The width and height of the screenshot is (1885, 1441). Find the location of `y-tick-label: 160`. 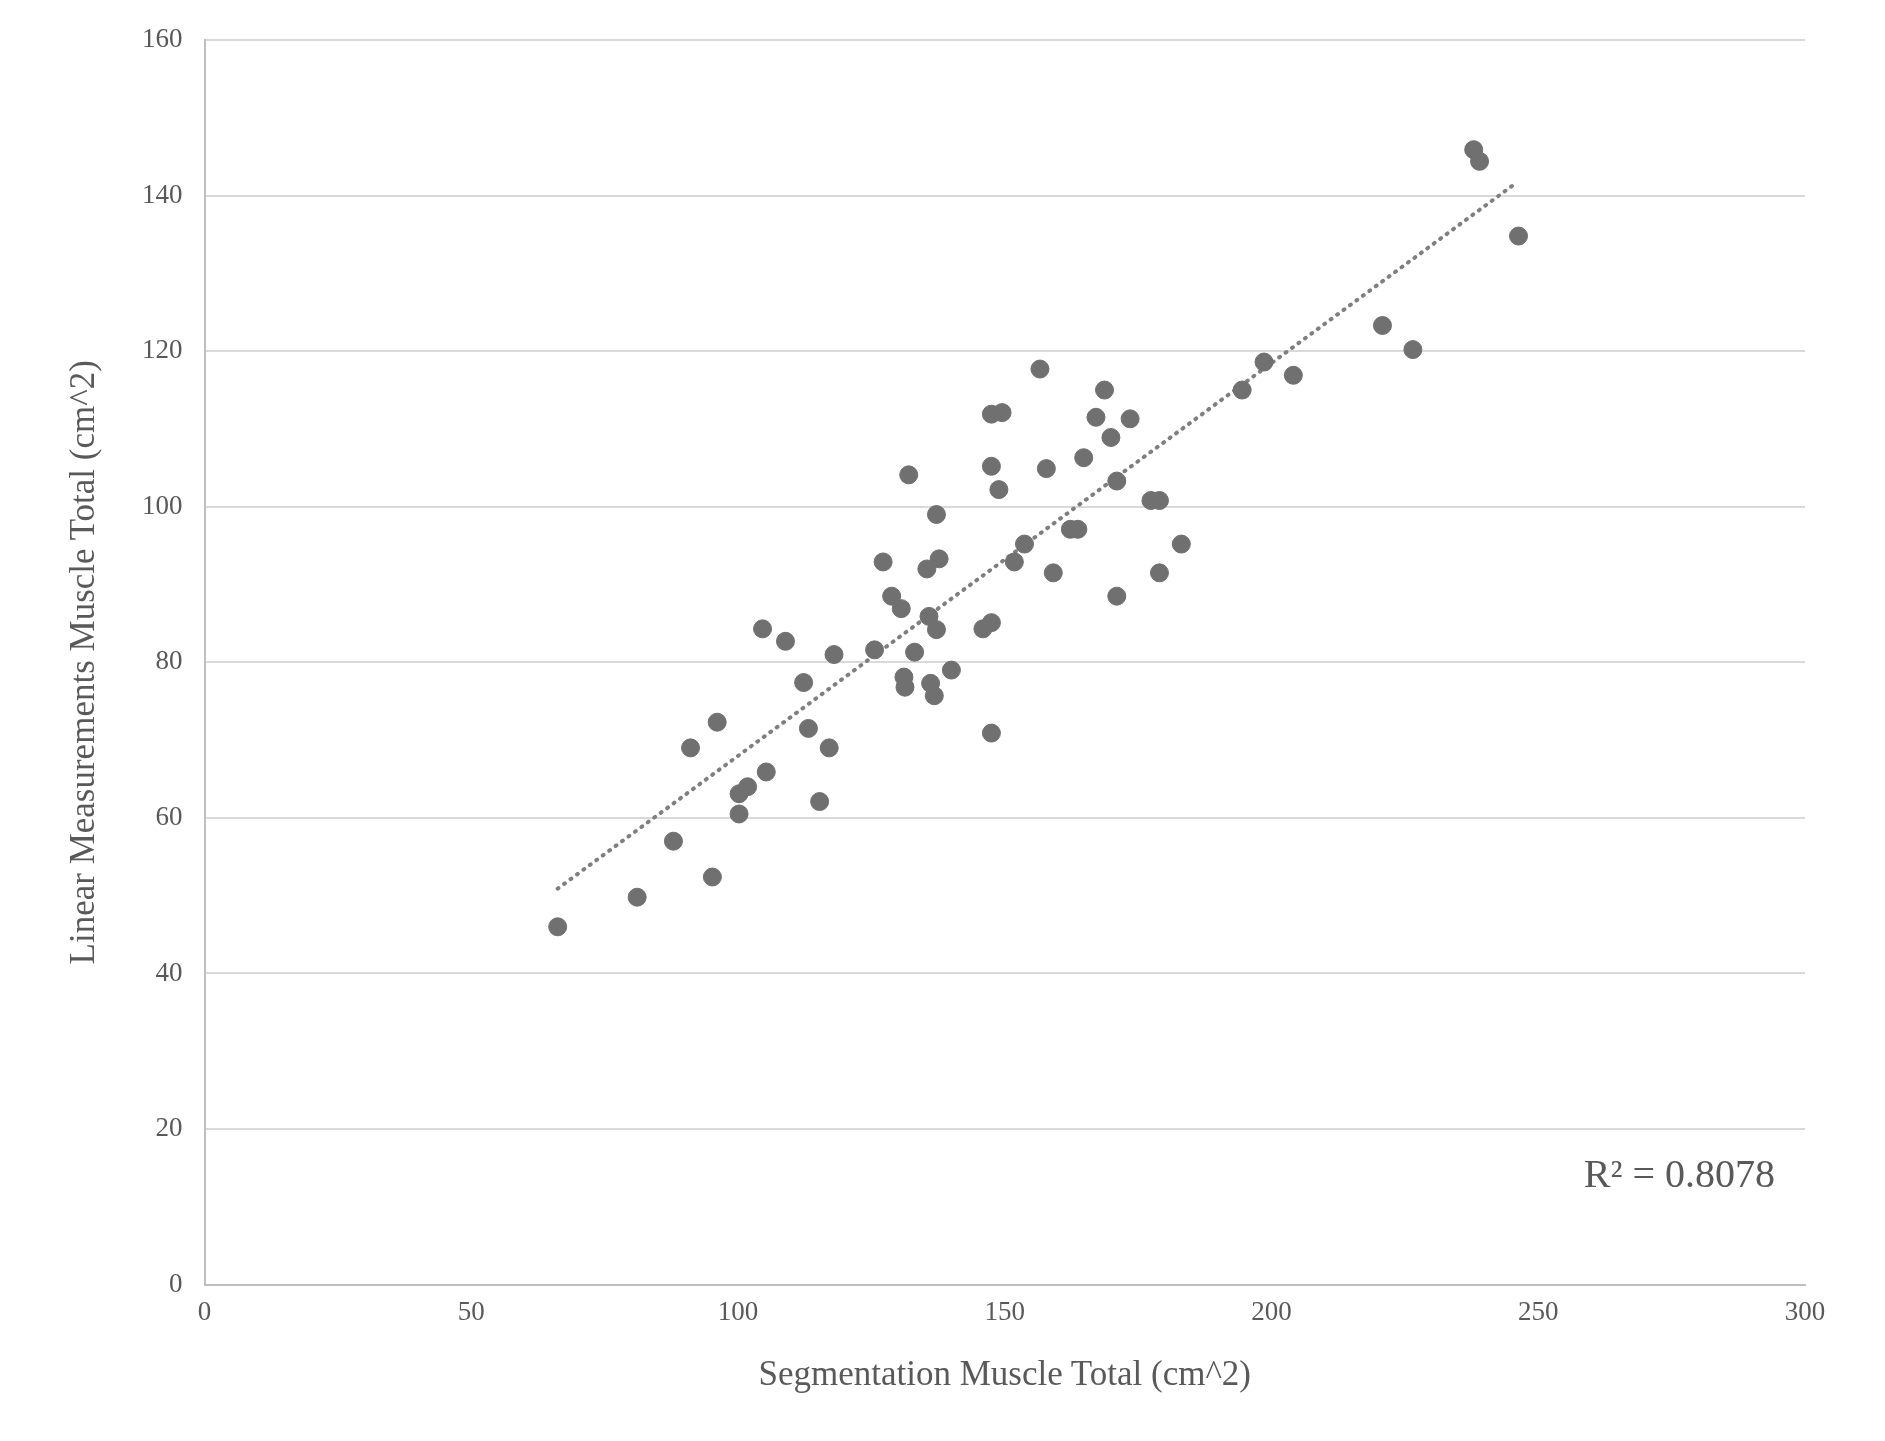

y-tick-label: 160 is located at coordinates (162, 38).